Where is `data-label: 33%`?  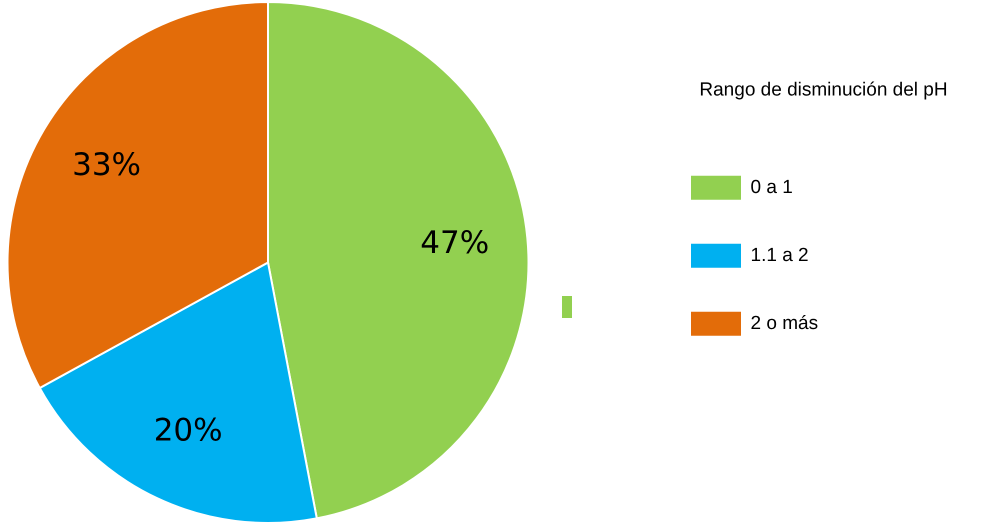
data-label: 33% is located at coordinates (107, 165).